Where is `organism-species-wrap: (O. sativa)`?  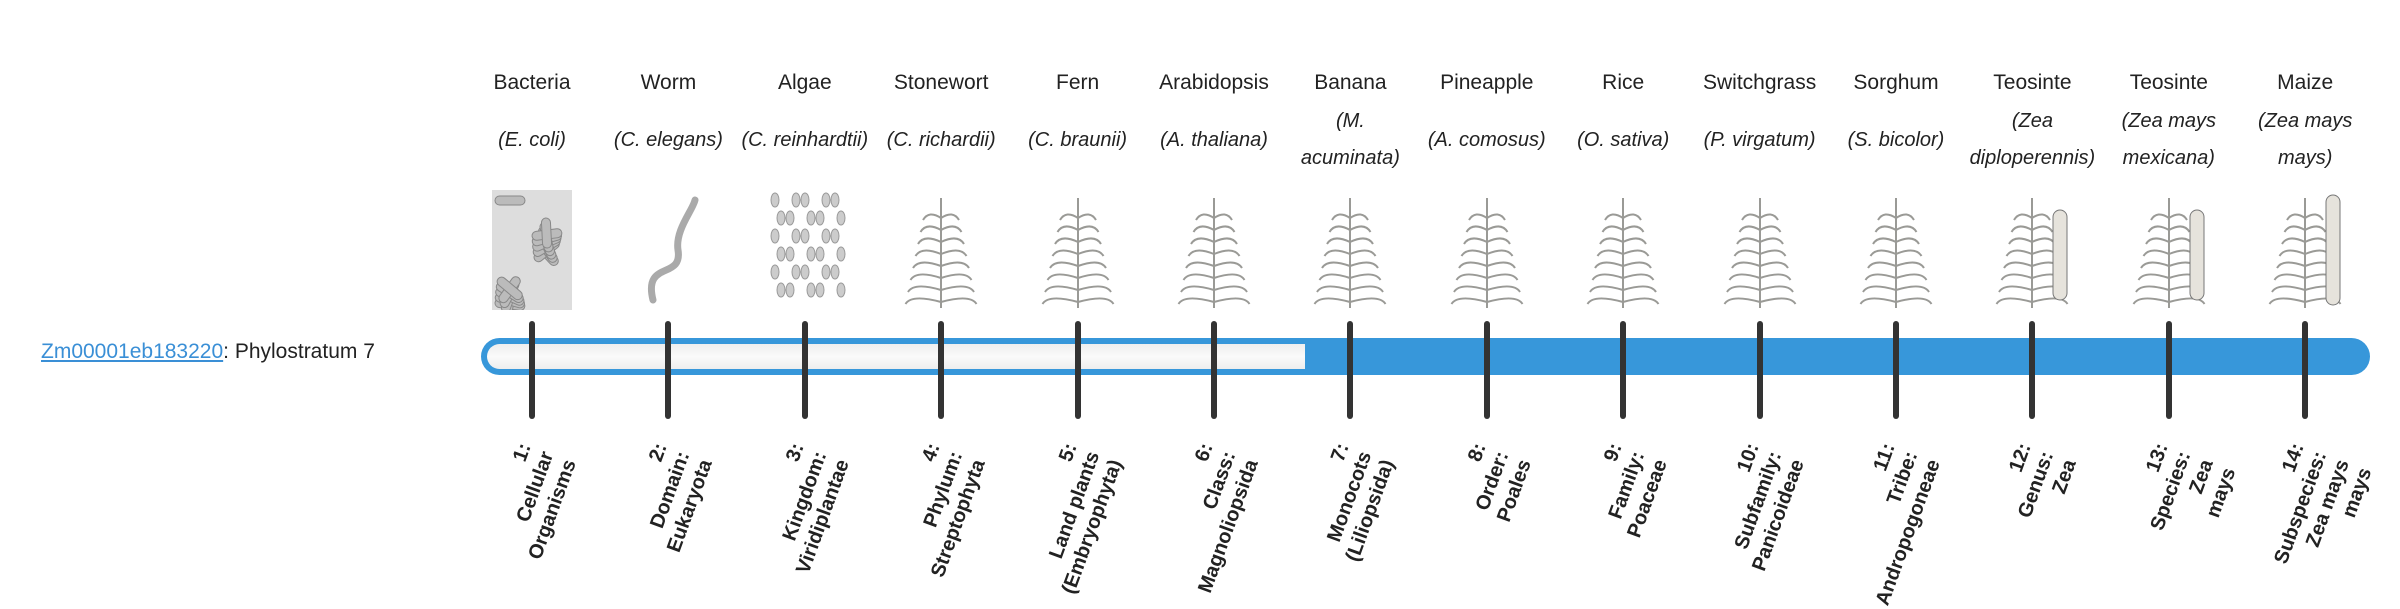
organism-species-wrap: (O. sativa) is located at coordinates (1623, 140).